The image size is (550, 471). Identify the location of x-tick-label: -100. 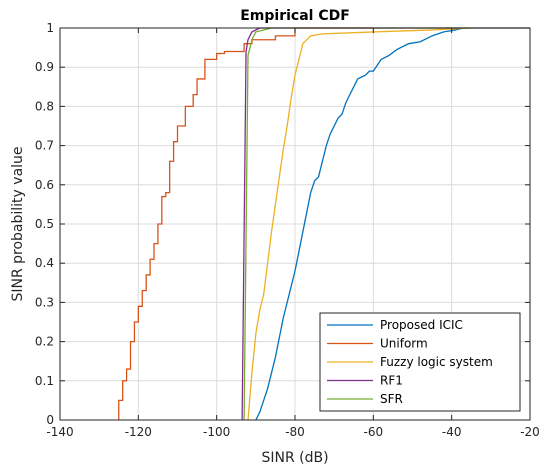
(216, 432).